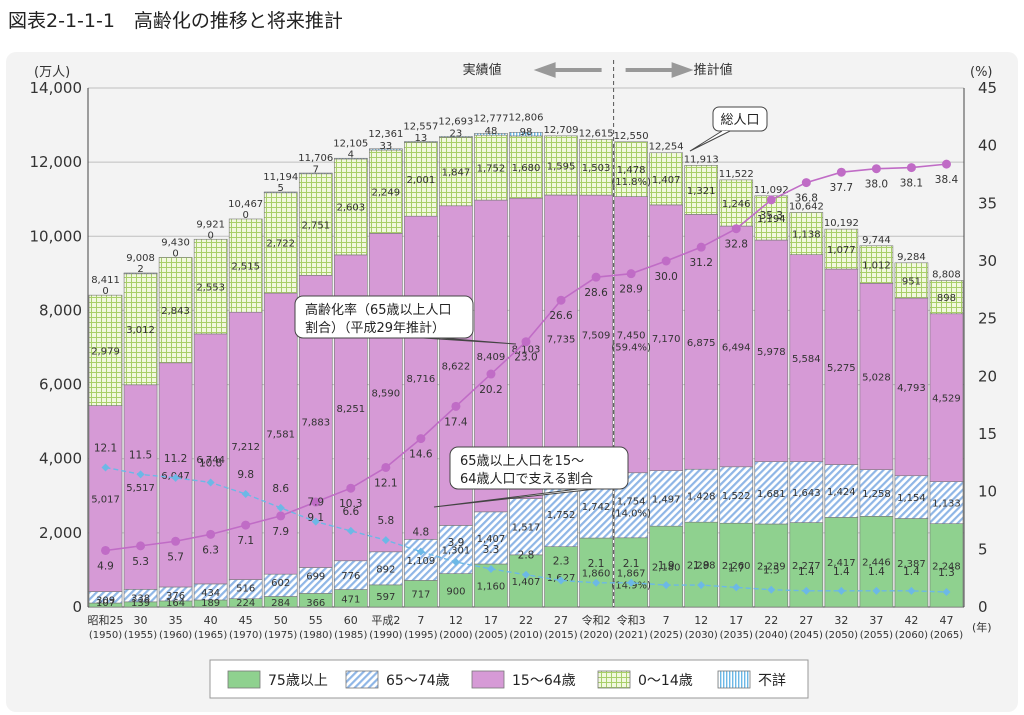  Describe the element at coordinates (245, 589) in the screenshot. I see `data-label-65to74: 516` at that location.